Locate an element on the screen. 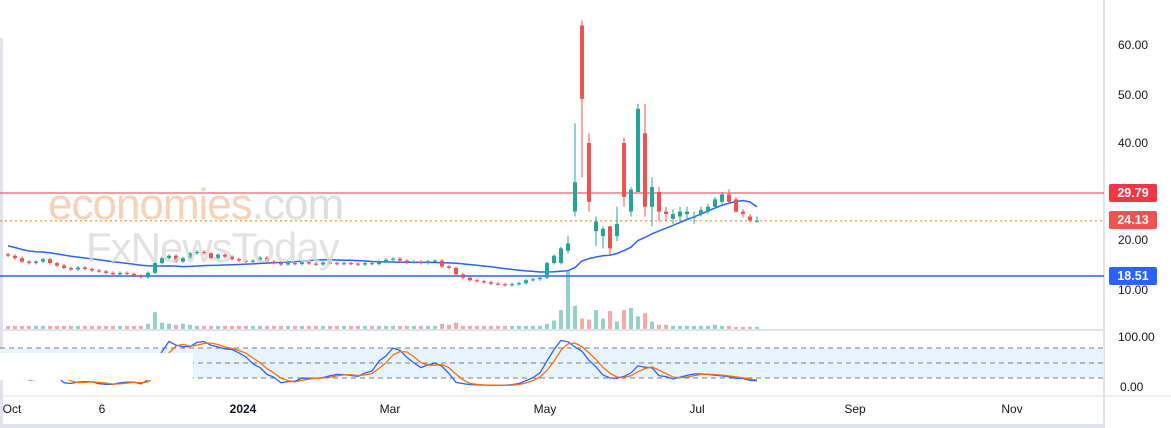 The image size is (1171, 428). osc-tick: 100.00 is located at coordinates (1136, 337).